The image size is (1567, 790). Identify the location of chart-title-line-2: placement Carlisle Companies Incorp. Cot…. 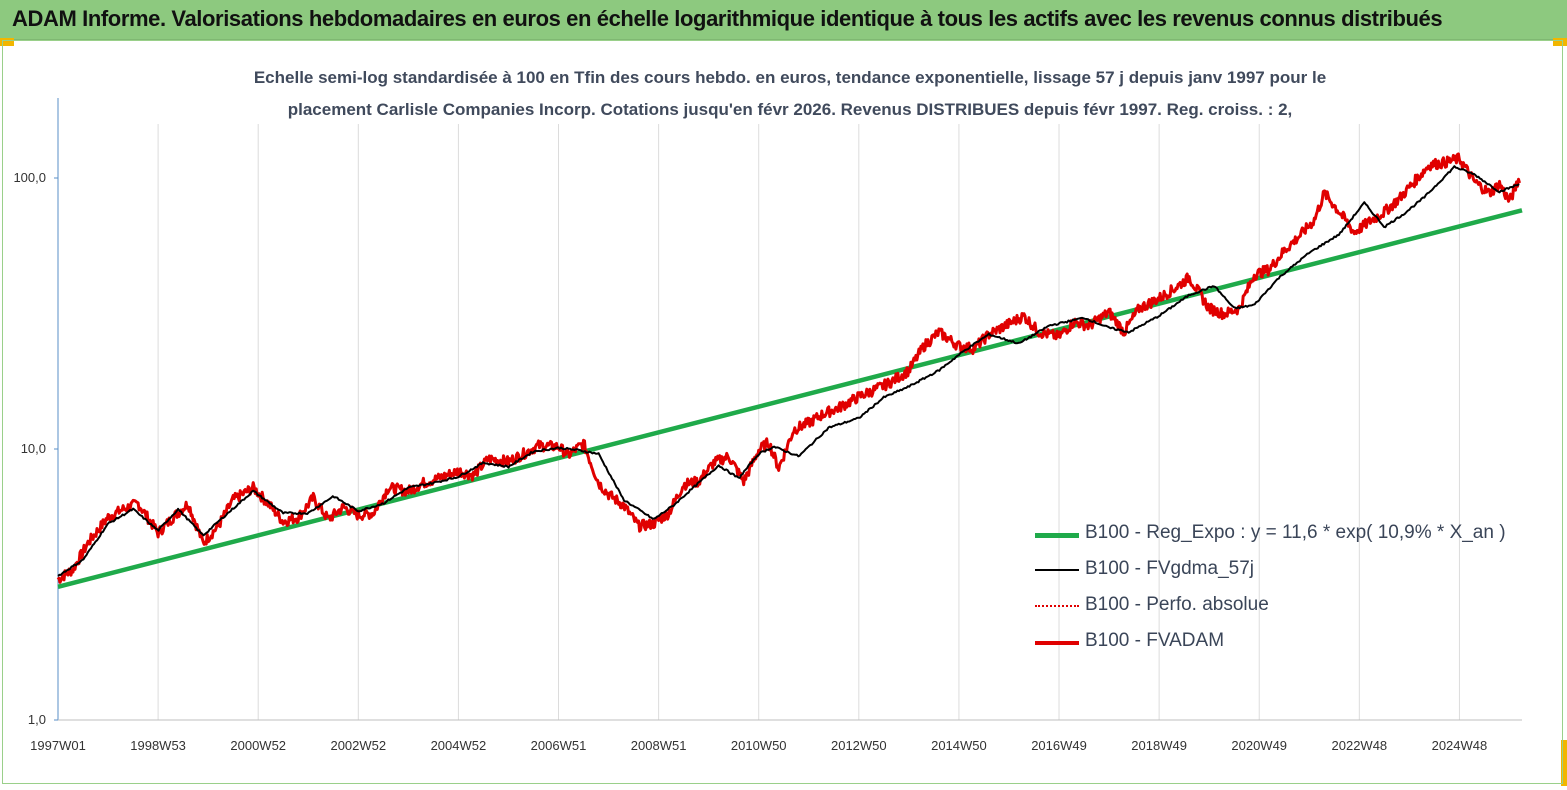
(790, 109).